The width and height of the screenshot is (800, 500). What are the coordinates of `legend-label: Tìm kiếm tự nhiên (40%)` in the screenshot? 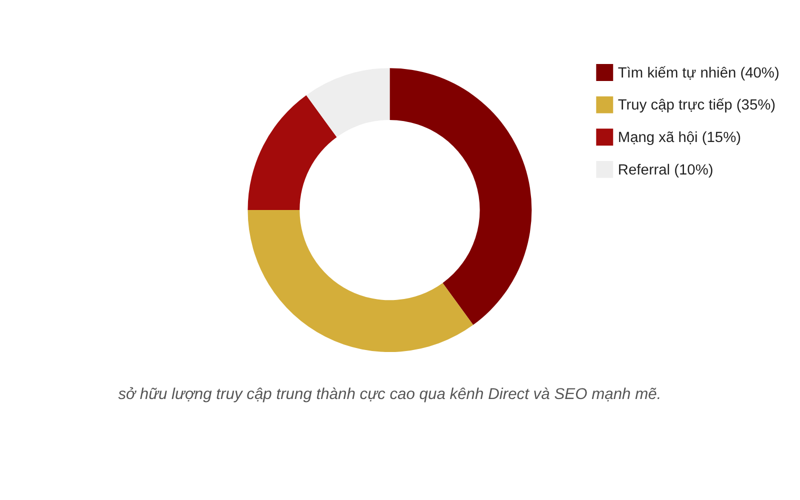 It's located at (699, 73).